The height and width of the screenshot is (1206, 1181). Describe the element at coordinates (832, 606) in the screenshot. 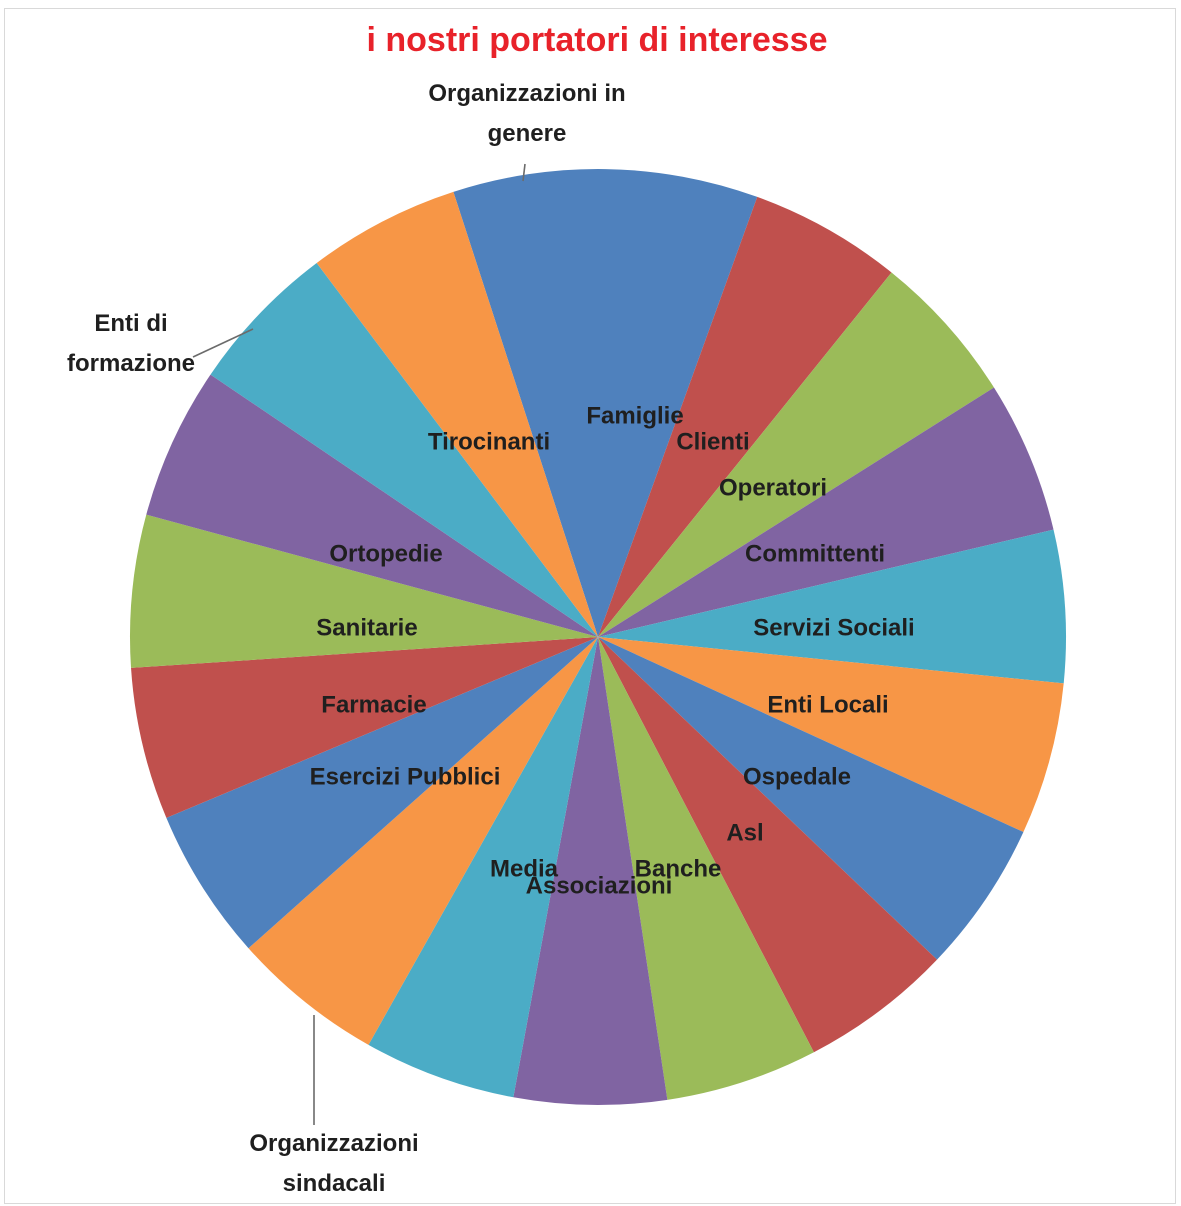

I see `pie-slice-servizi-sociali` at that location.